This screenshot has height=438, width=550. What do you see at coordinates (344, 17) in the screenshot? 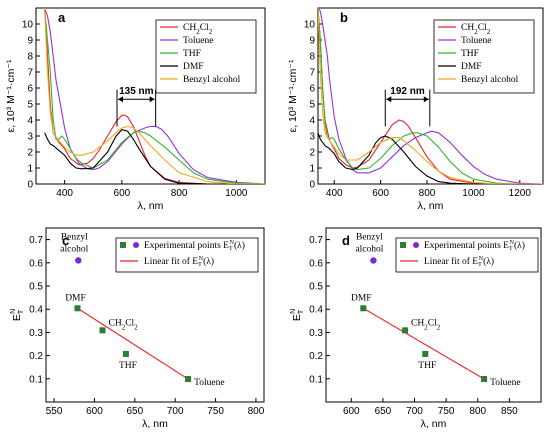
I see `panel-letter: b` at bounding box center [344, 17].